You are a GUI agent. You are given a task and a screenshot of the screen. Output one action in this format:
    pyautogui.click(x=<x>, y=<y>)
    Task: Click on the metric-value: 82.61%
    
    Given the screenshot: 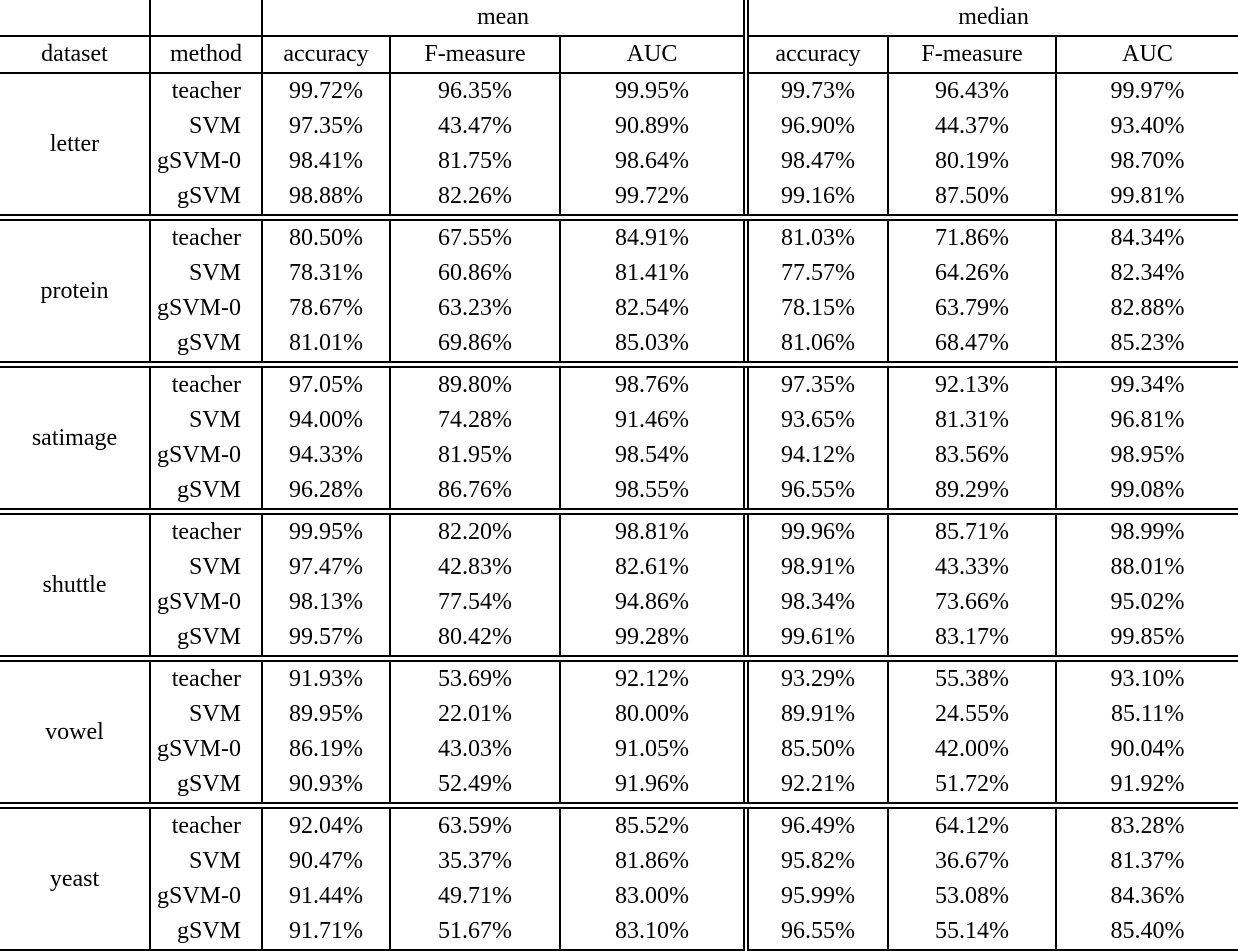 What is the action you would take?
    pyautogui.click(x=652, y=567)
    